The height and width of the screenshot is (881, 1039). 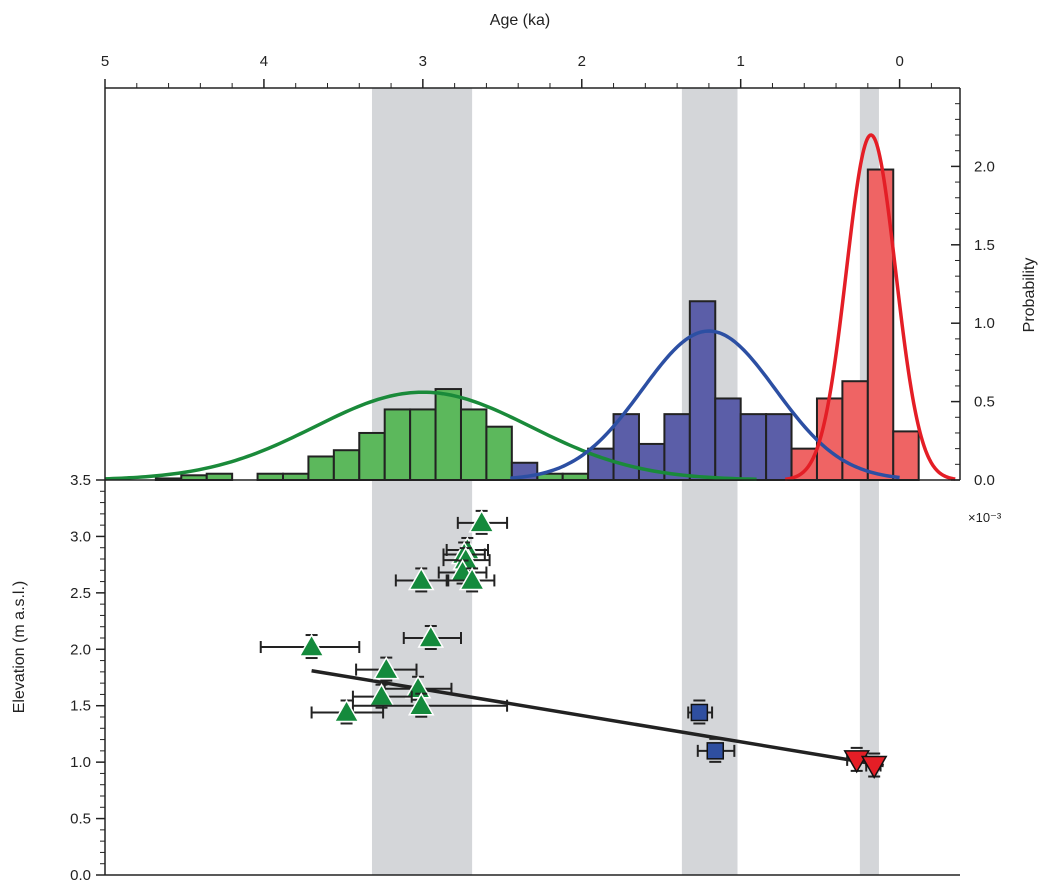 I want to click on top-tick-label-2: 3, so click(x=423, y=61).